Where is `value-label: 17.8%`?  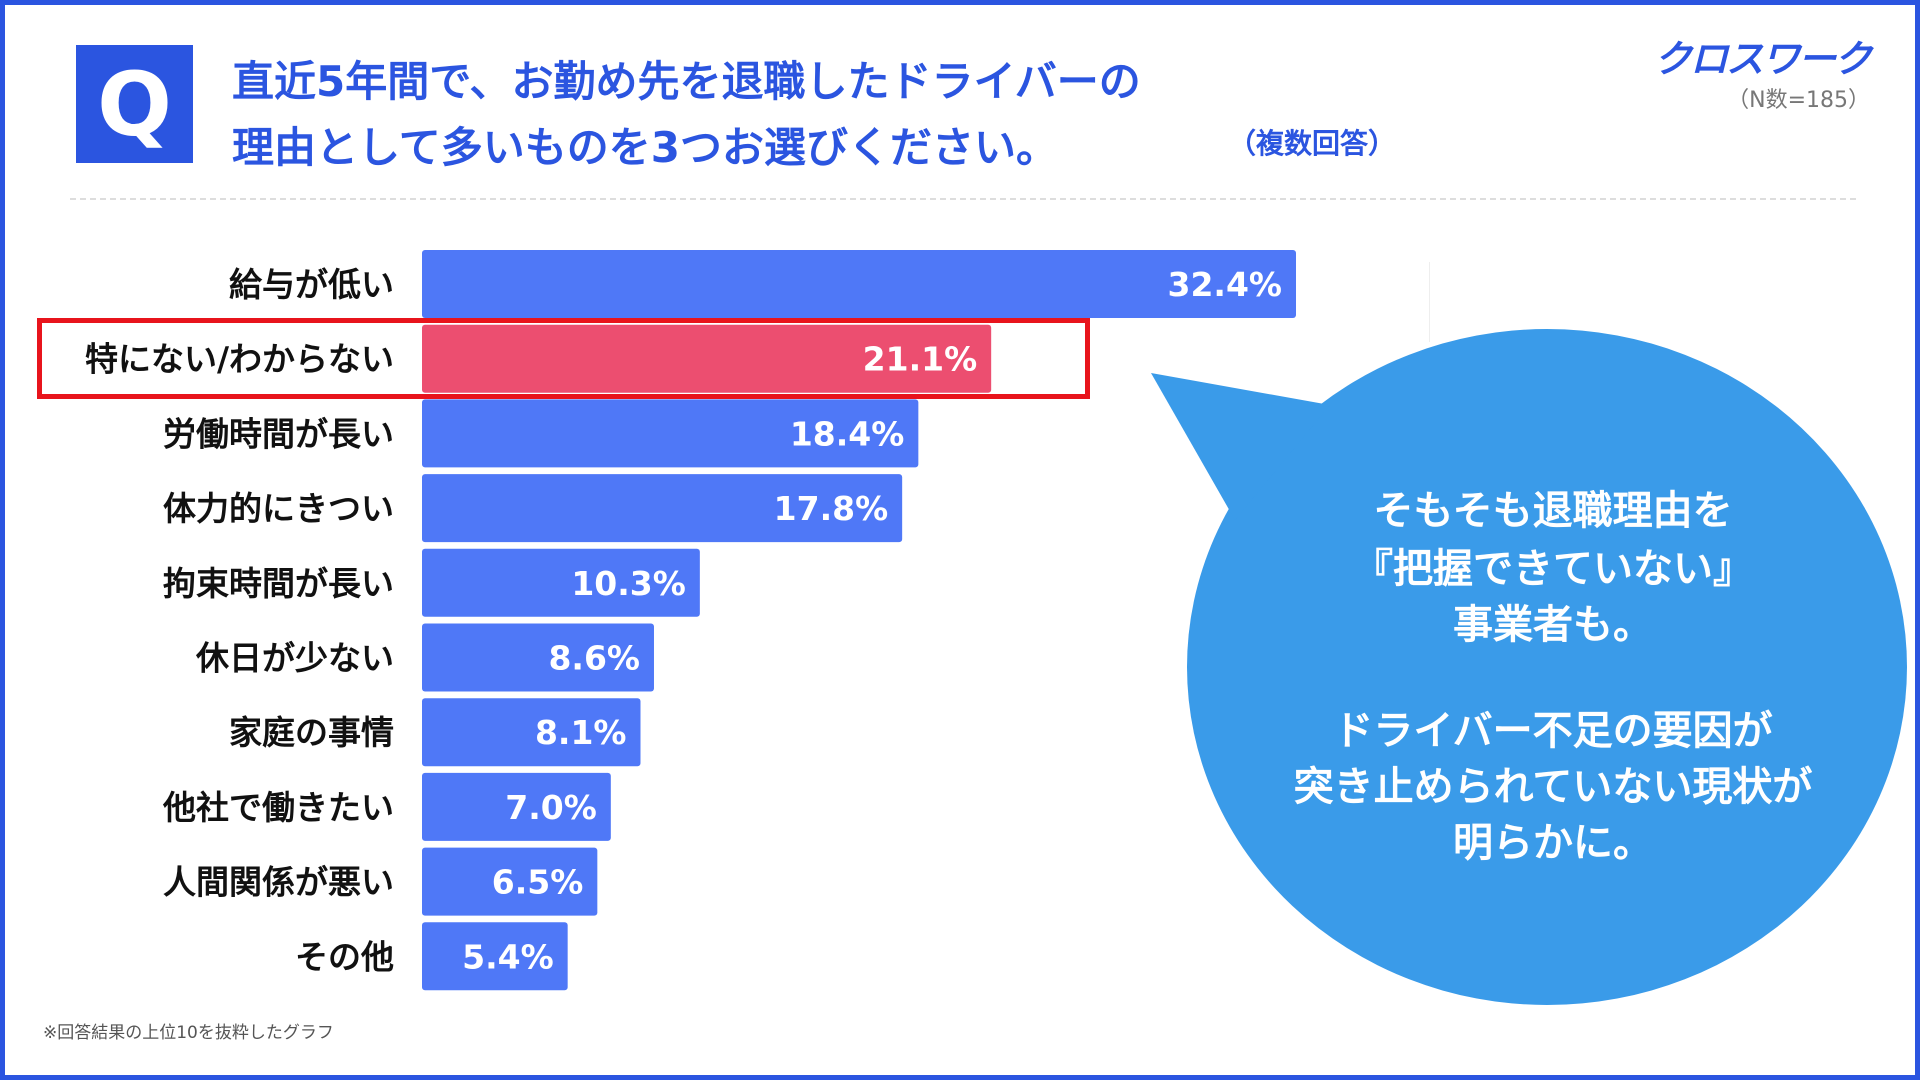 value-label: 17.8% is located at coordinates (831, 508).